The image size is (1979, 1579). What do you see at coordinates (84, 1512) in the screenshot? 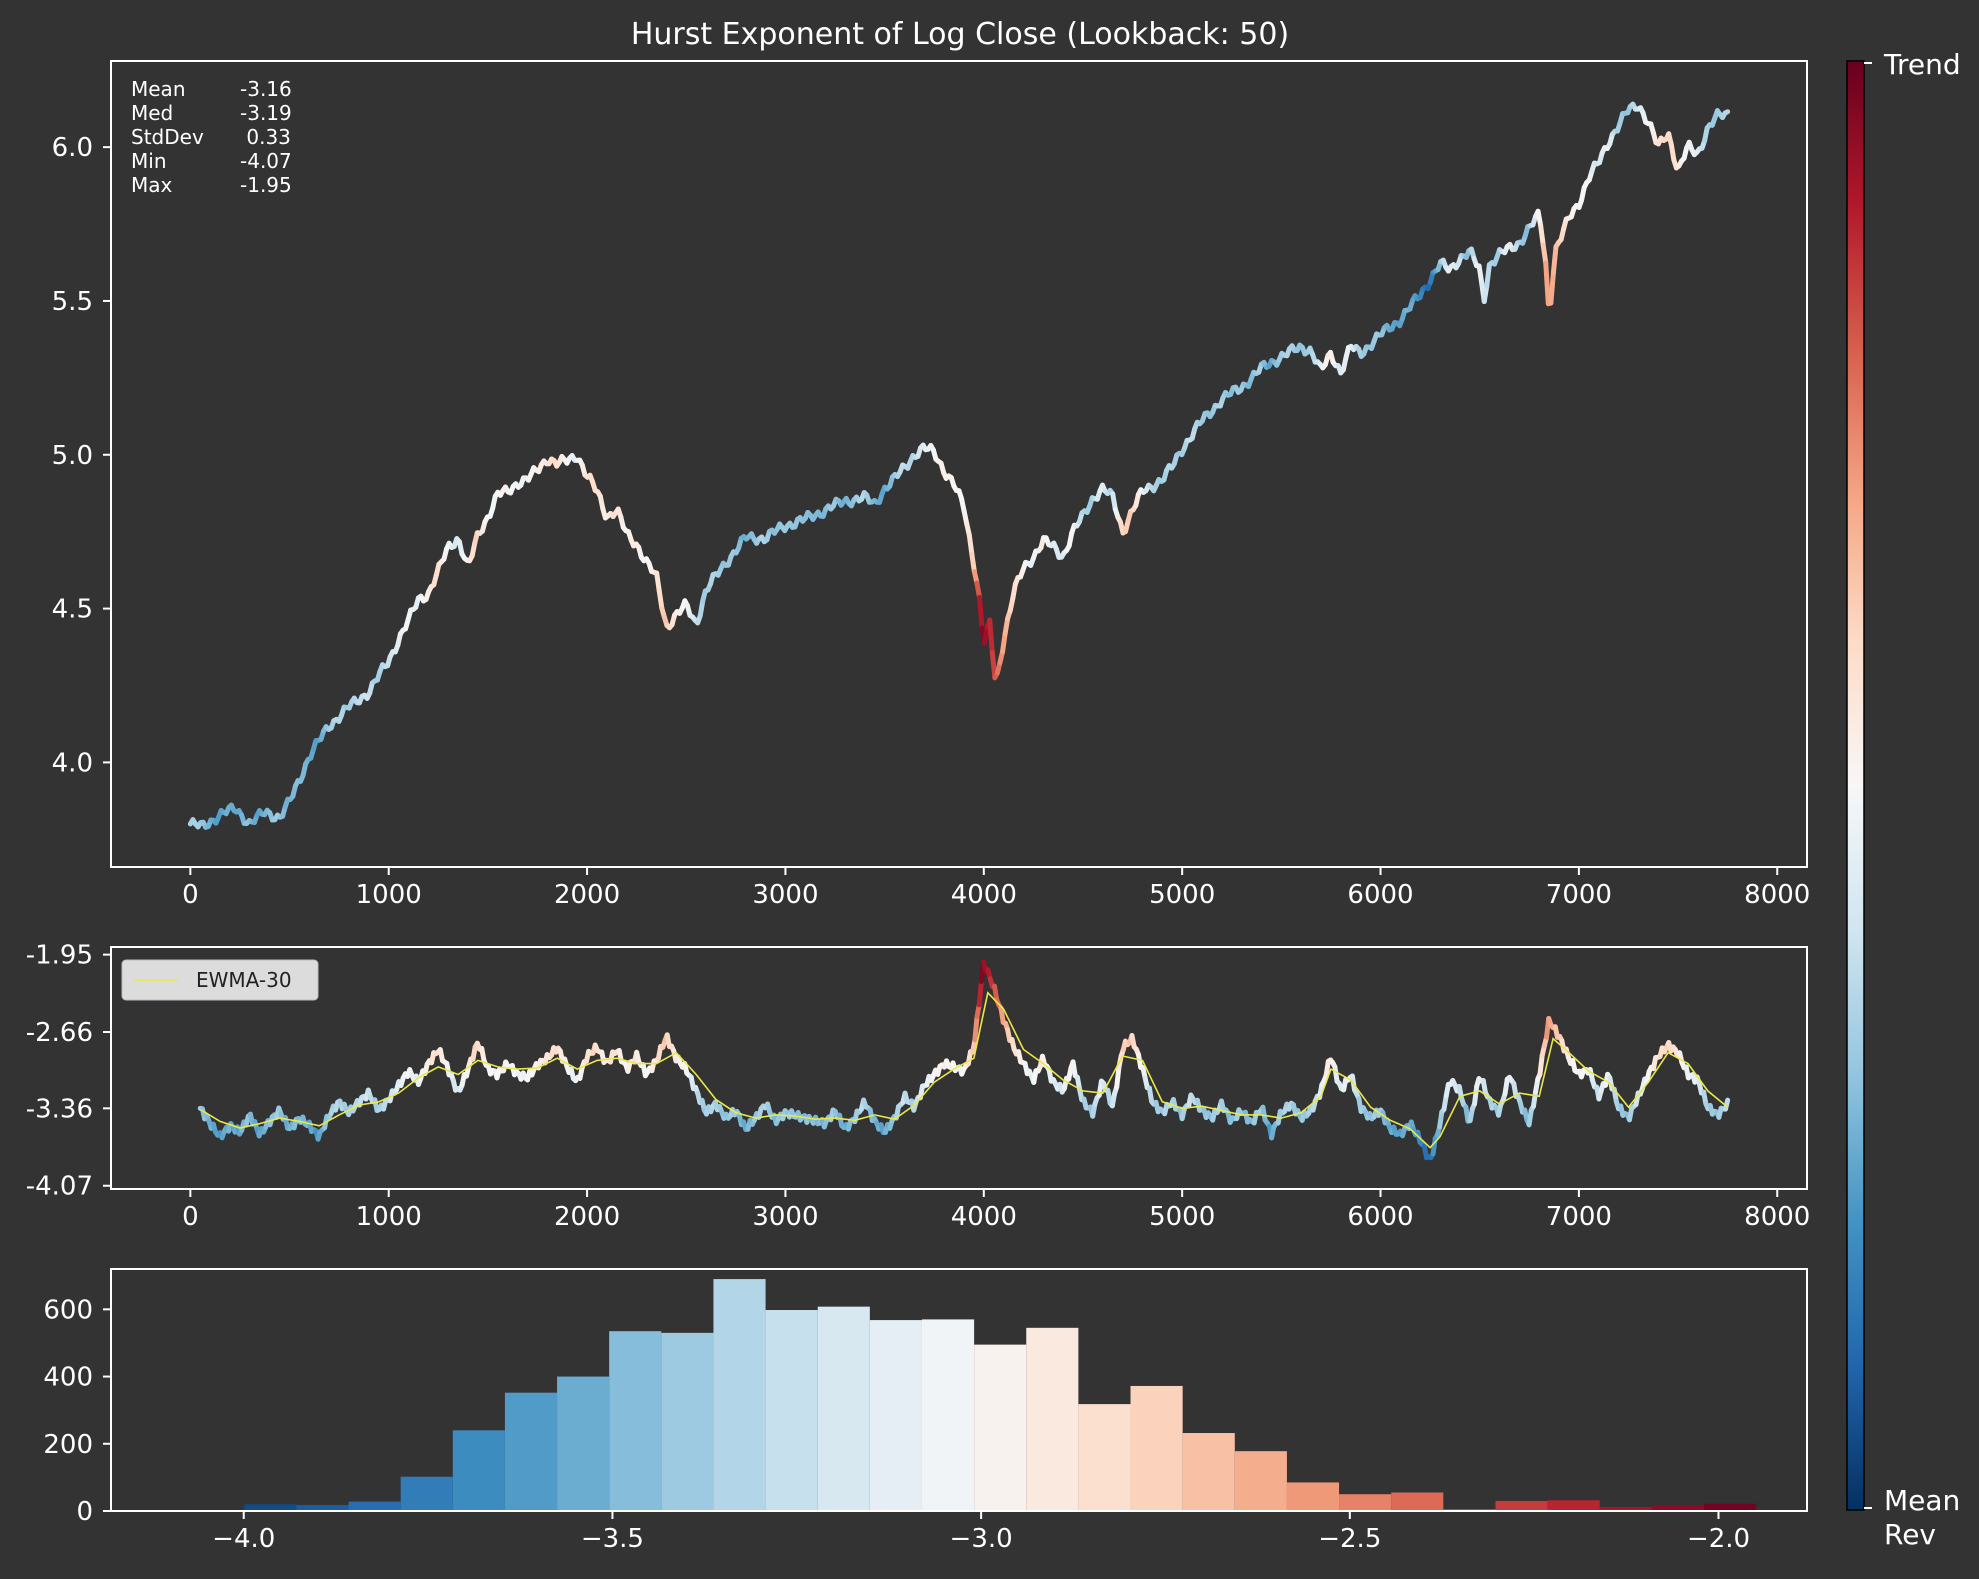
I see `y-tick-label: 0` at bounding box center [84, 1512].